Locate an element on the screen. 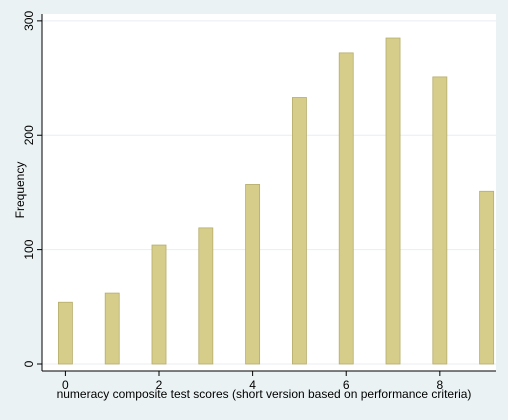  y-tick-label: 300 is located at coordinates (29, 21).